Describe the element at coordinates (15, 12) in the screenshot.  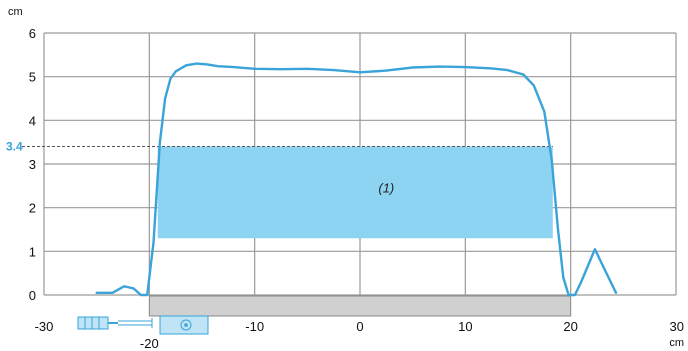
I see `y-axis-unit: cm` at that location.